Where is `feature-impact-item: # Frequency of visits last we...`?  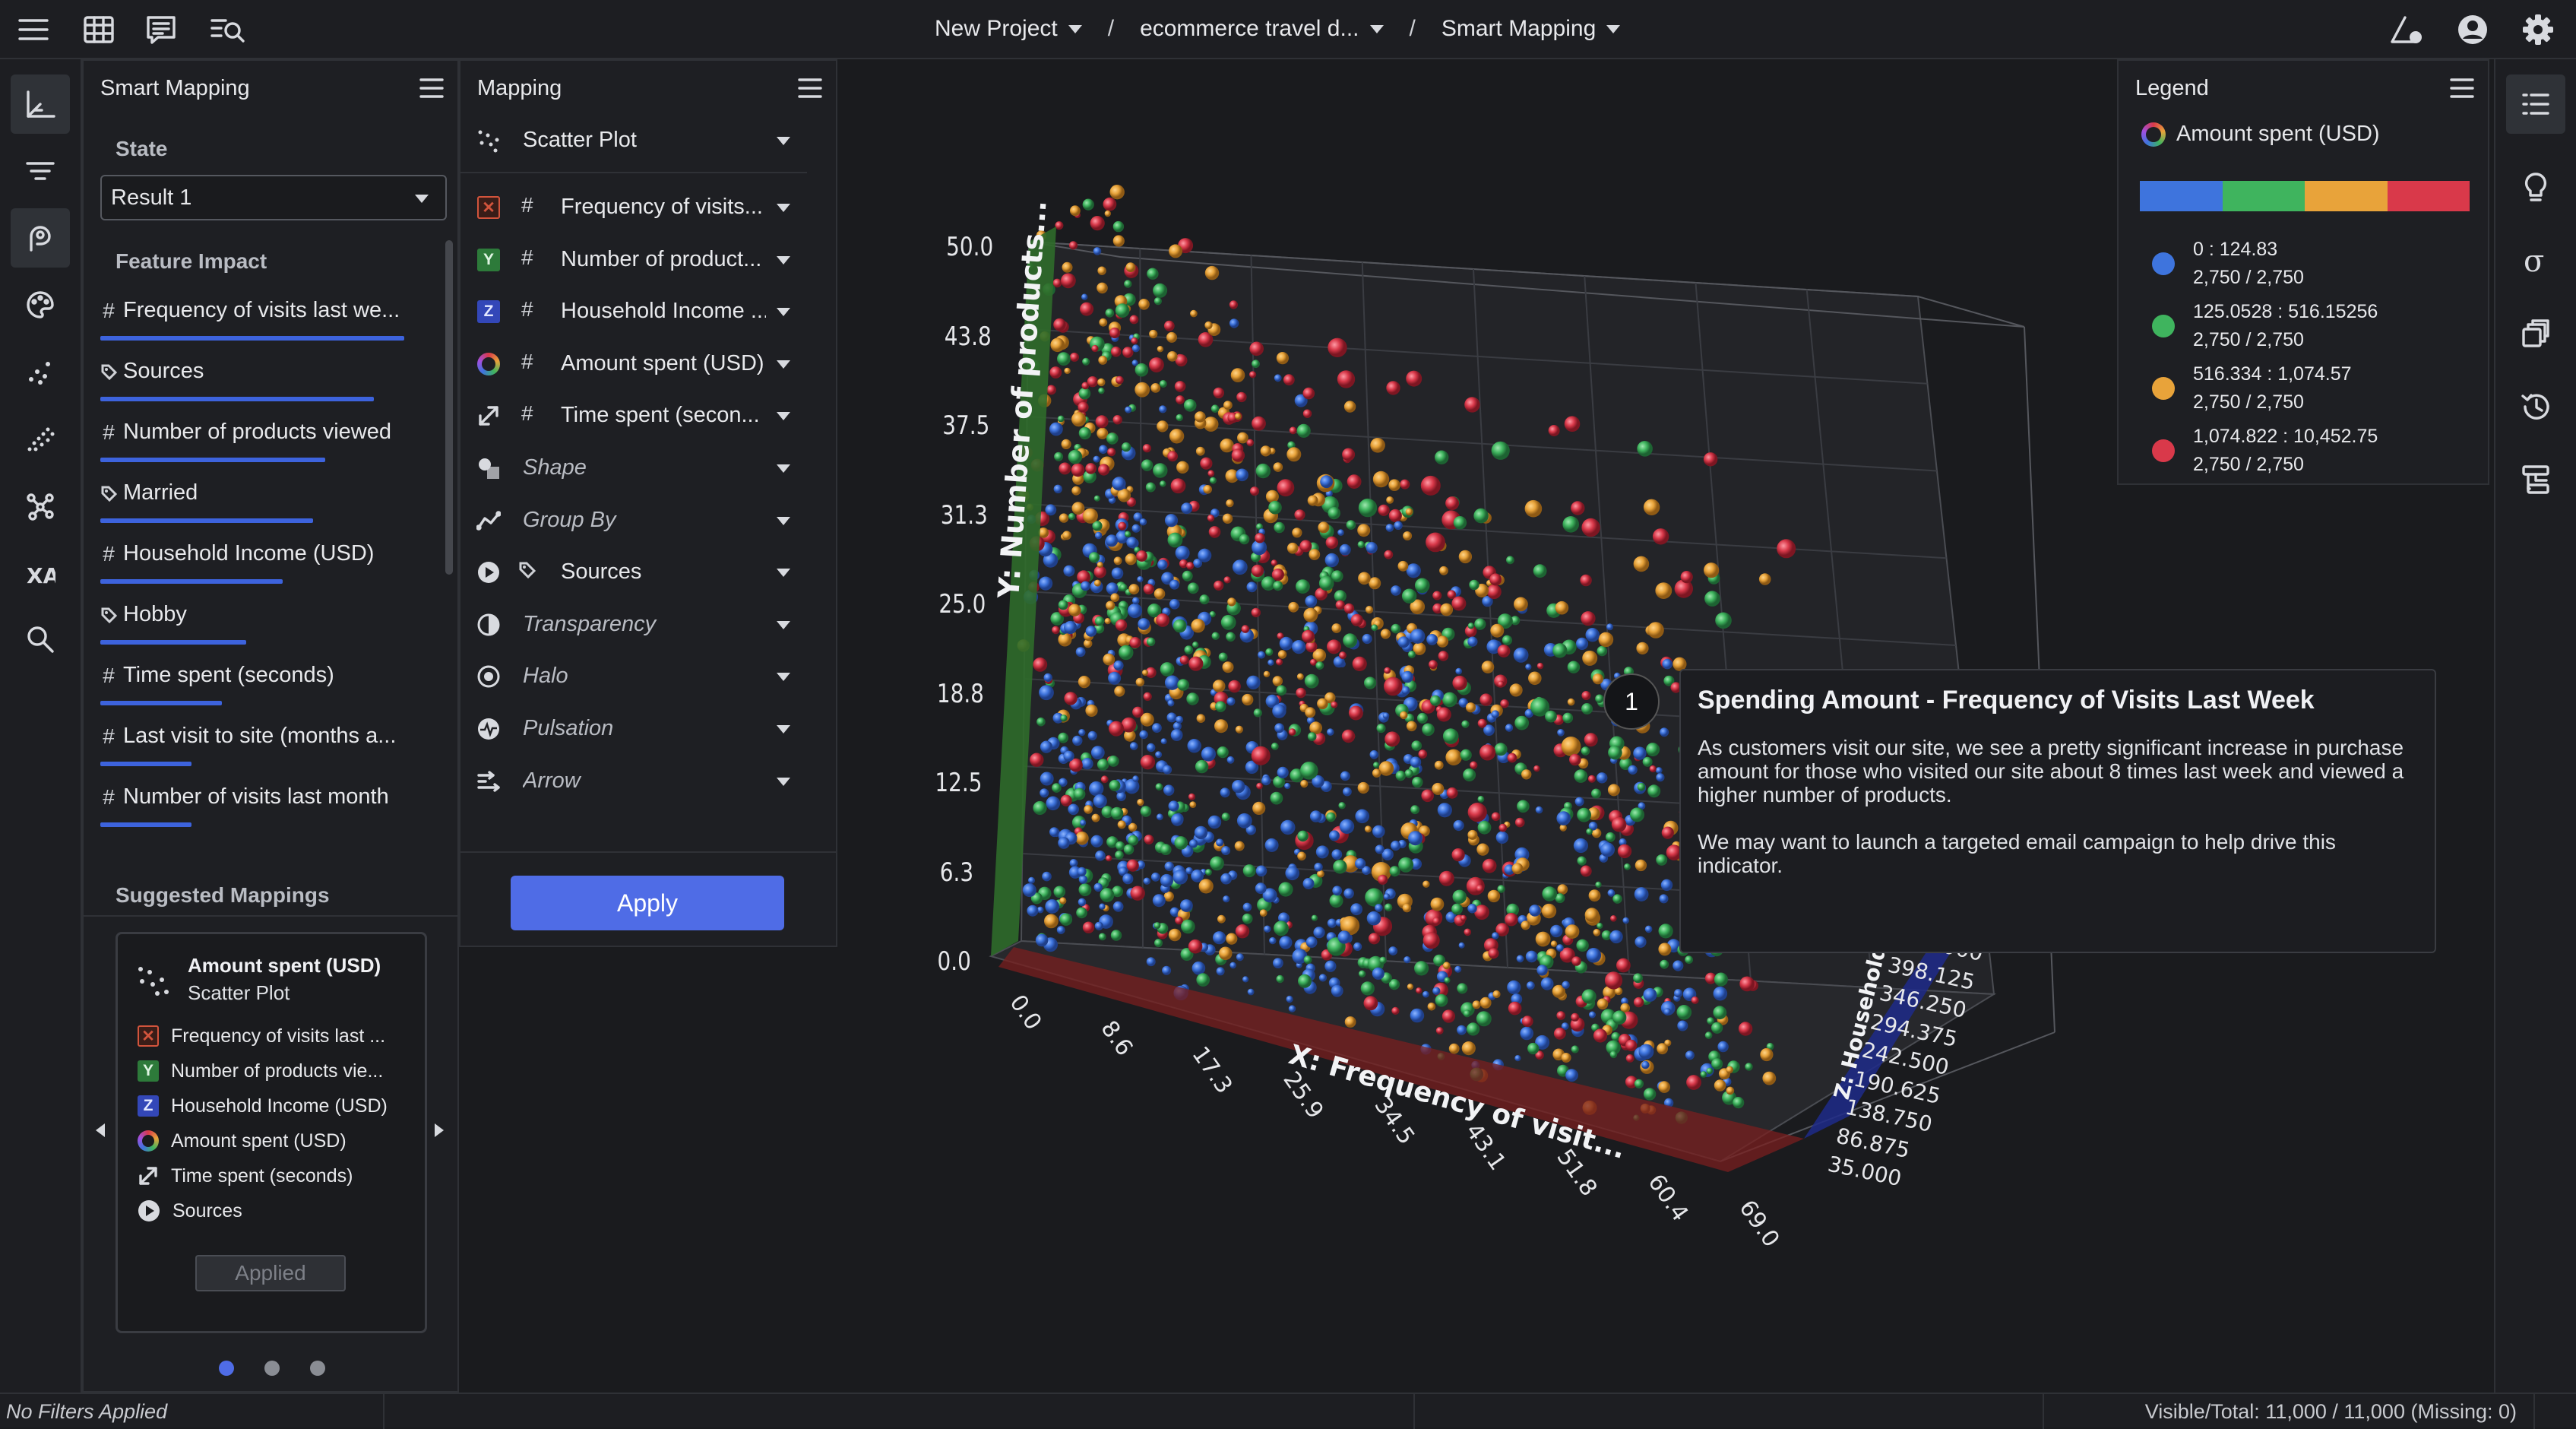 feature-impact-item: # Frequency of visits last we... is located at coordinates (274, 319).